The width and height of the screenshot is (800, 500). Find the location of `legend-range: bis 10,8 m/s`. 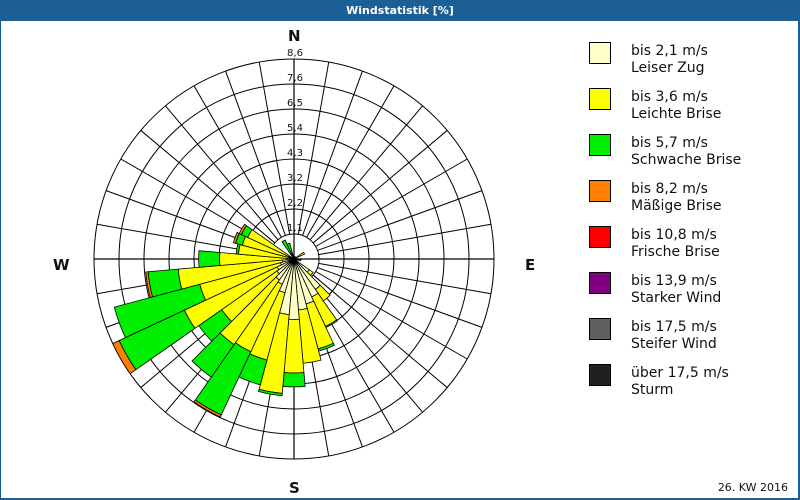

legend-range: bis 10,8 m/s is located at coordinates (674, 235).